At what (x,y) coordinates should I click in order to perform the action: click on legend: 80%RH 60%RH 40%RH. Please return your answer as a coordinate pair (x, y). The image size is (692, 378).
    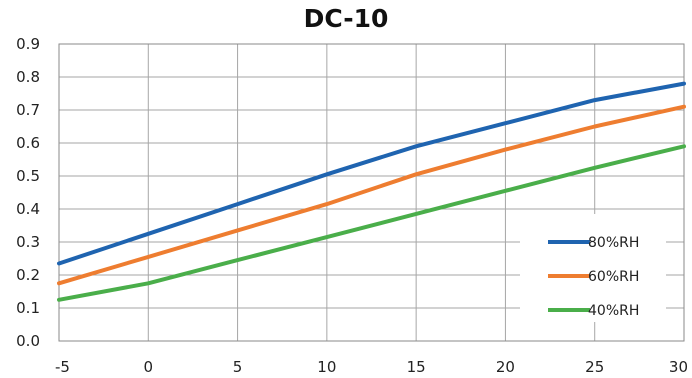
    Looking at the image, I should click on (593, 268).